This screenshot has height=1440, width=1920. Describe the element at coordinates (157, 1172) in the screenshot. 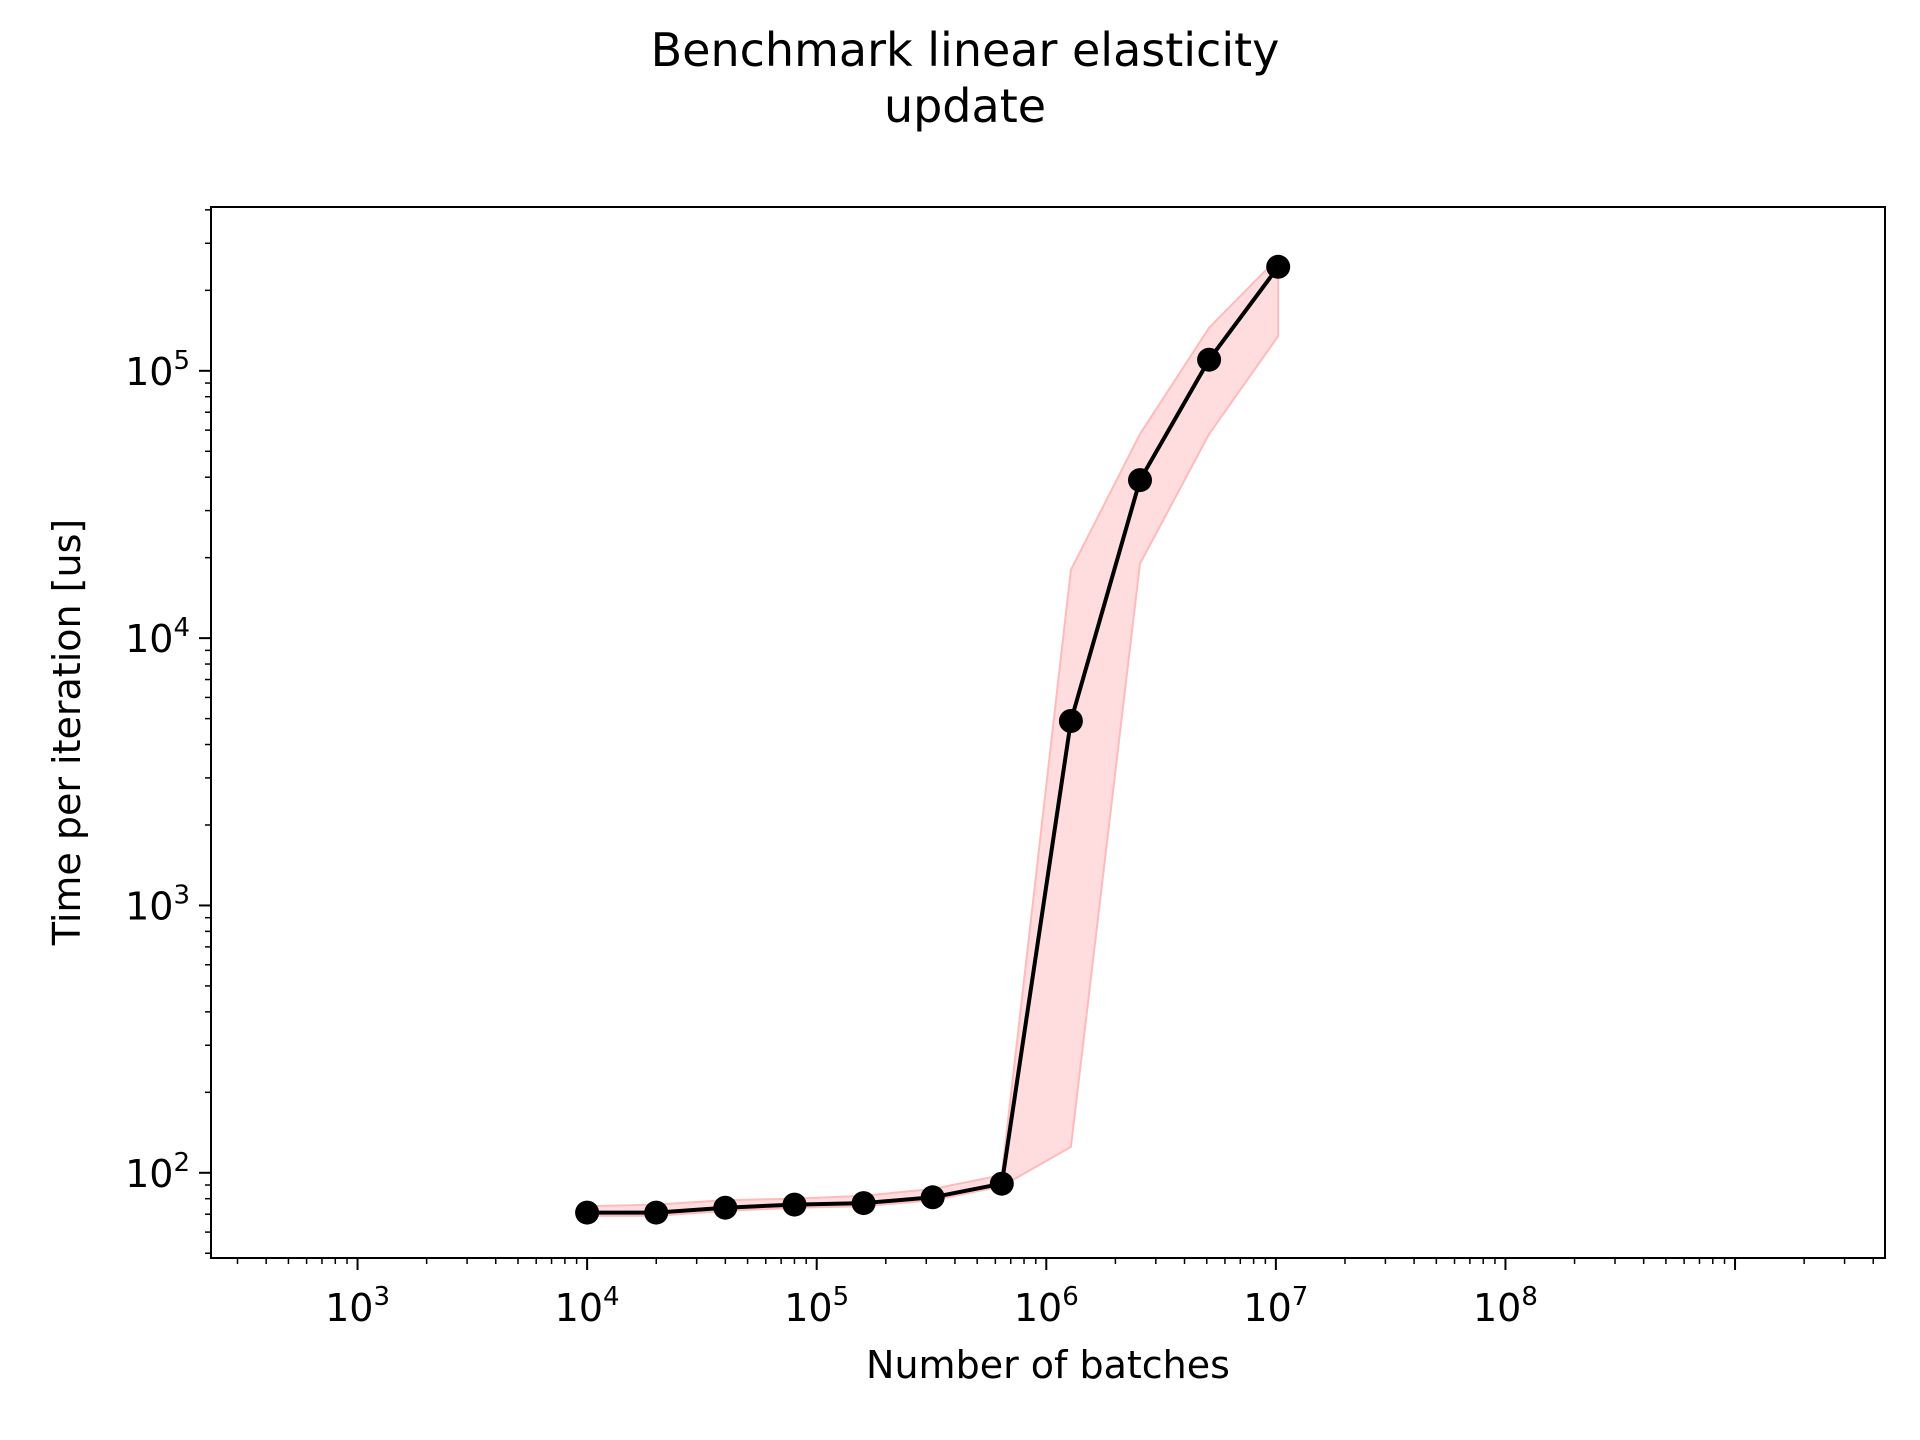

I see `y-tick-label: 102` at that location.